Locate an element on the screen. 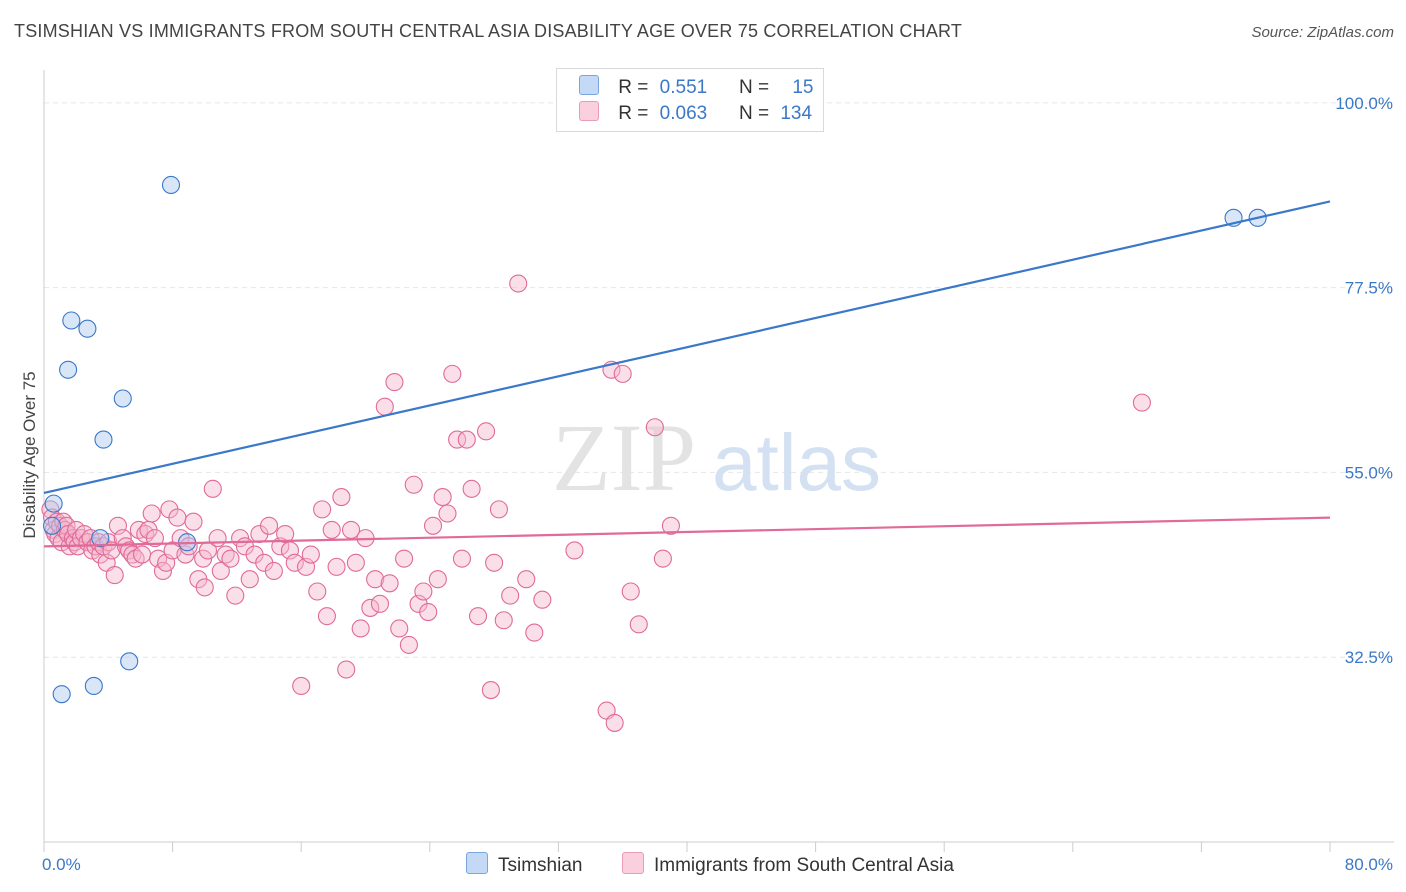  bottom-legend-swatch-blue is located at coordinates (477, 863).